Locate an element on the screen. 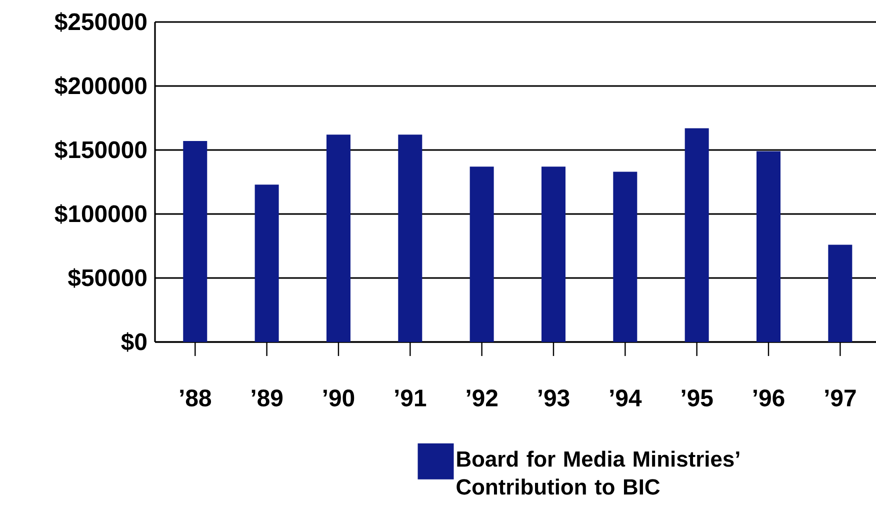 The height and width of the screenshot is (508, 876). legend-label: Board for Media Ministries’ Contribution to BIC is located at coordinates (598, 472).